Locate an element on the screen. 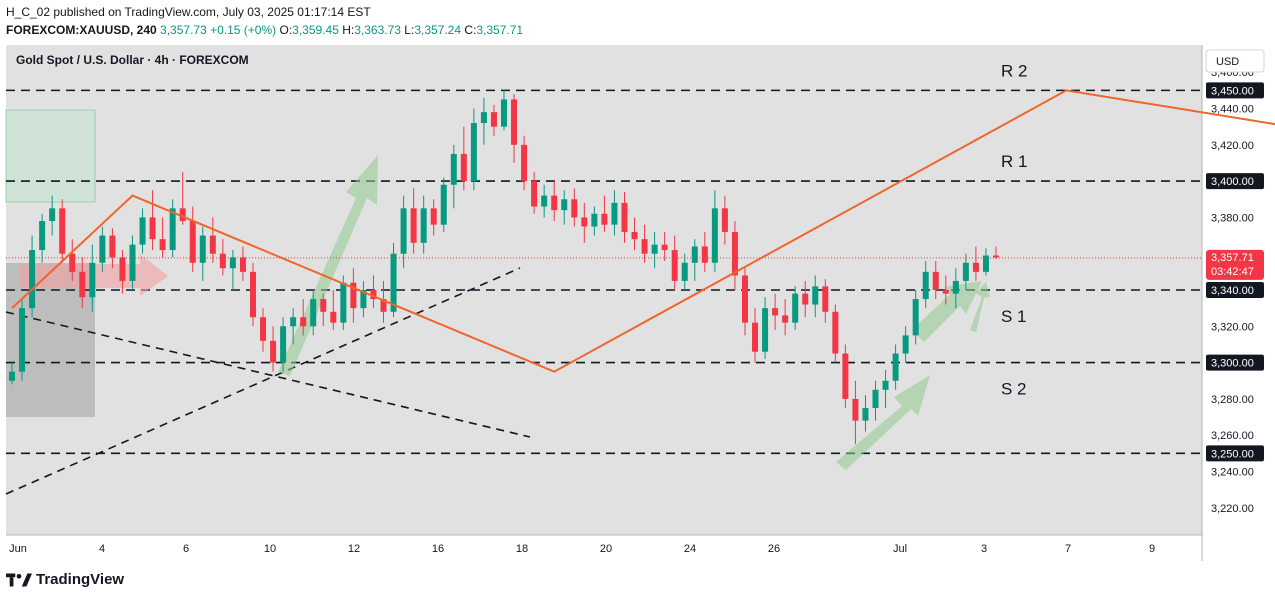 This screenshot has width=1275, height=599. last-price: 3,357.73 is located at coordinates (183, 30).